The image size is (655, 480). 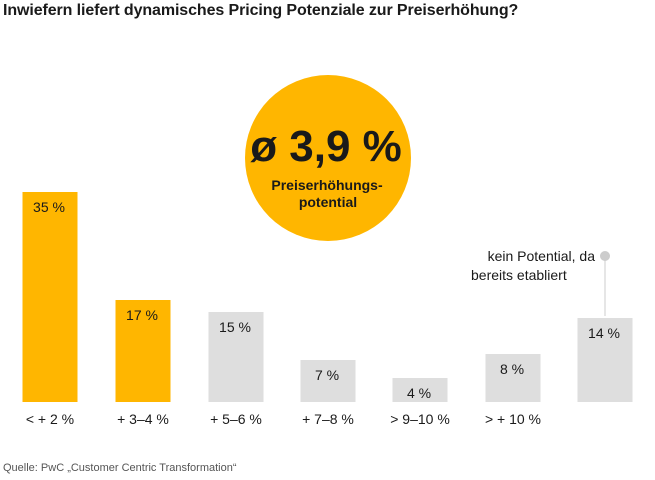 What do you see at coordinates (419, 393) in the screenshot?
I see `bar-value-label-5: 4 %` at bounding box center [419, 393].